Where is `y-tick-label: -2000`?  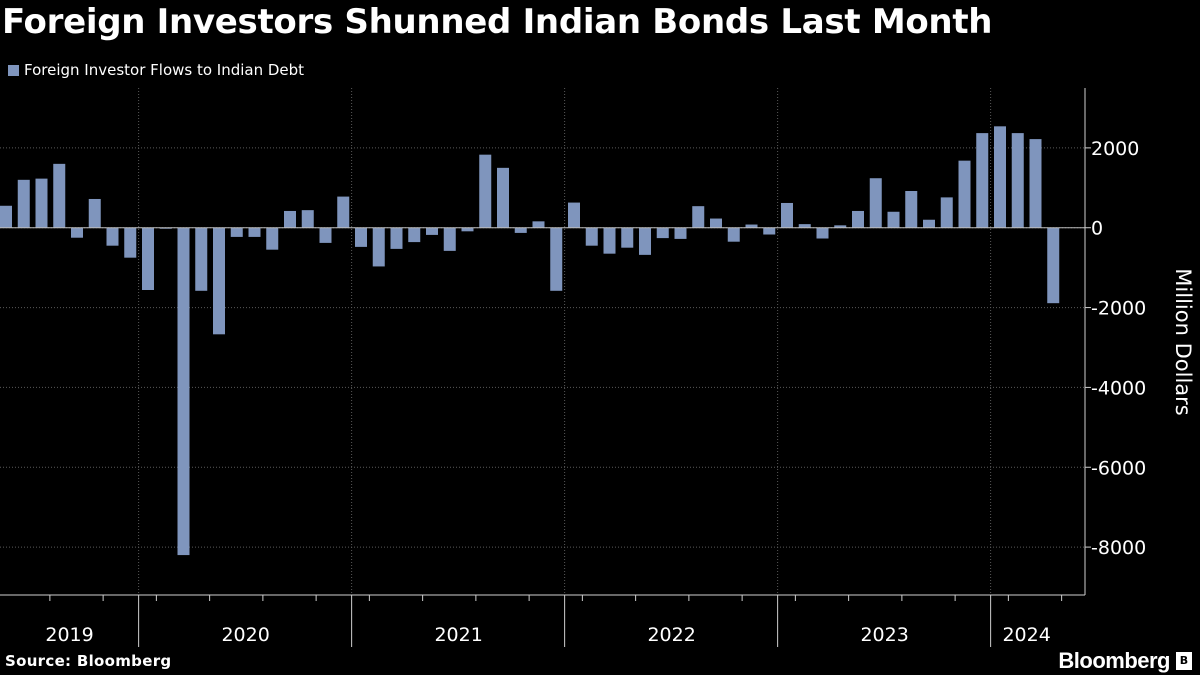
y-tick-label: -2000 is located at coordinates (1118, 309).